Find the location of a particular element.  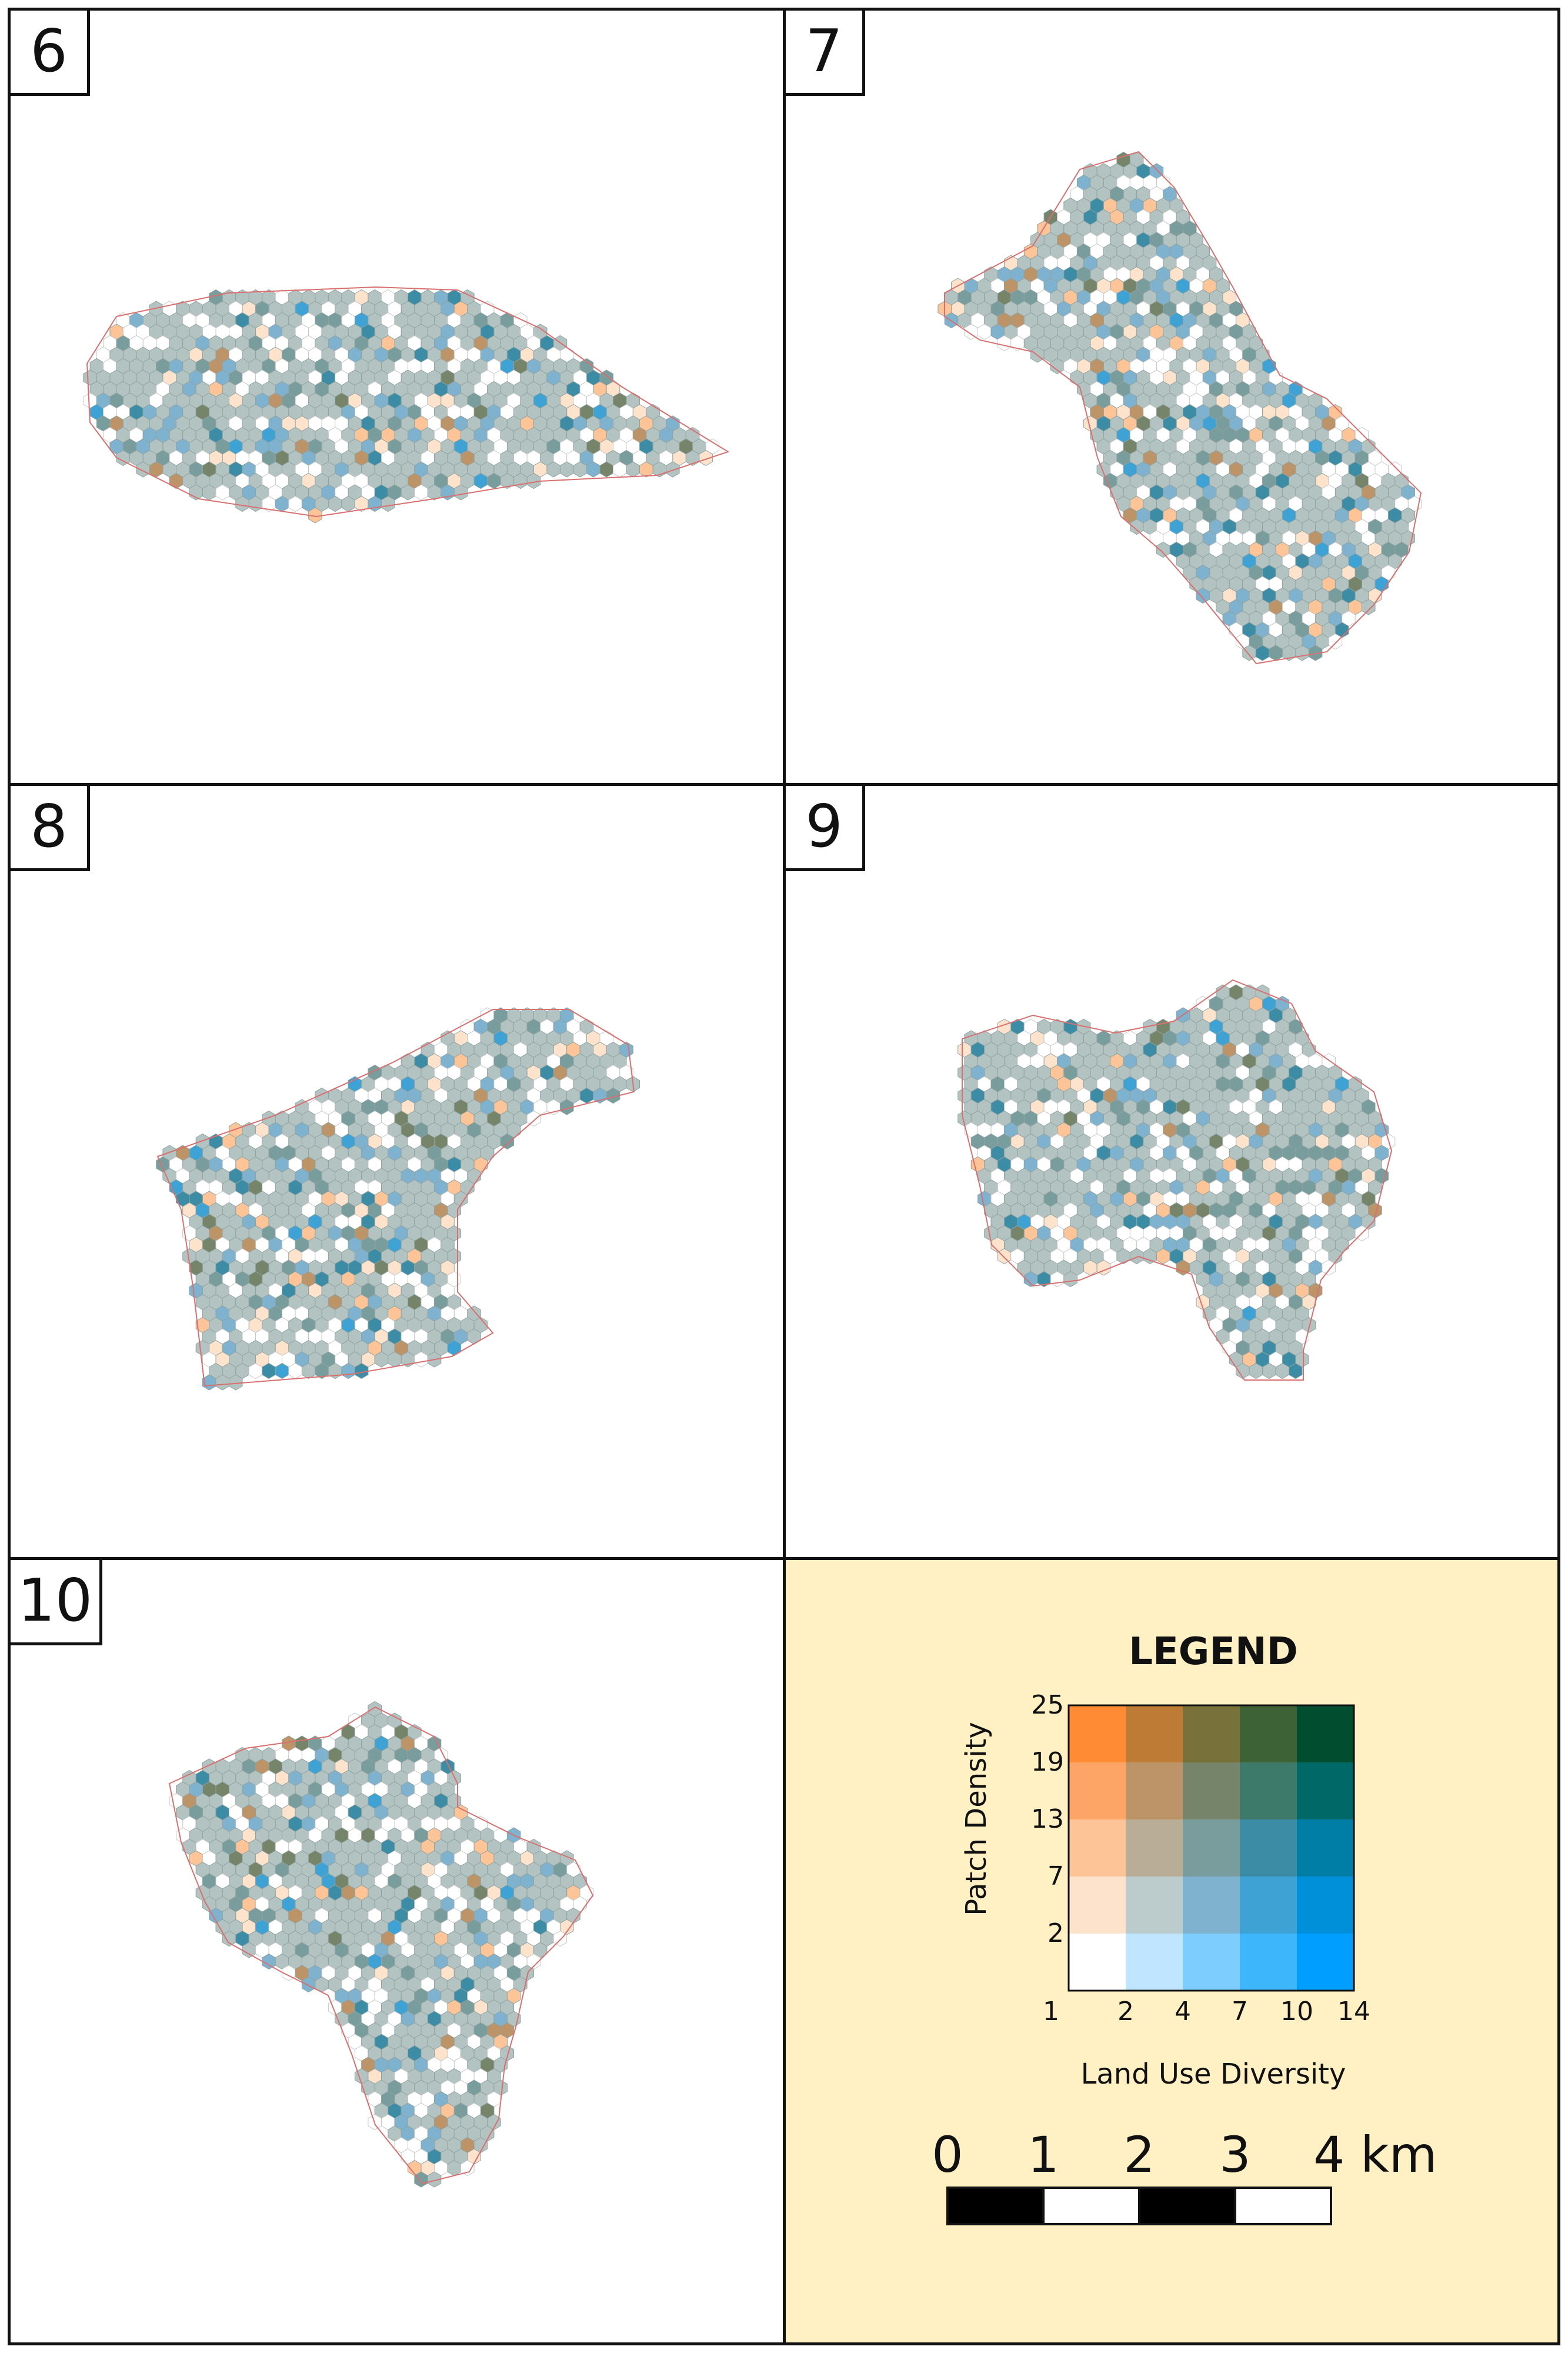

y-tick-label: 7 is located at coordinates (1055, 1876).